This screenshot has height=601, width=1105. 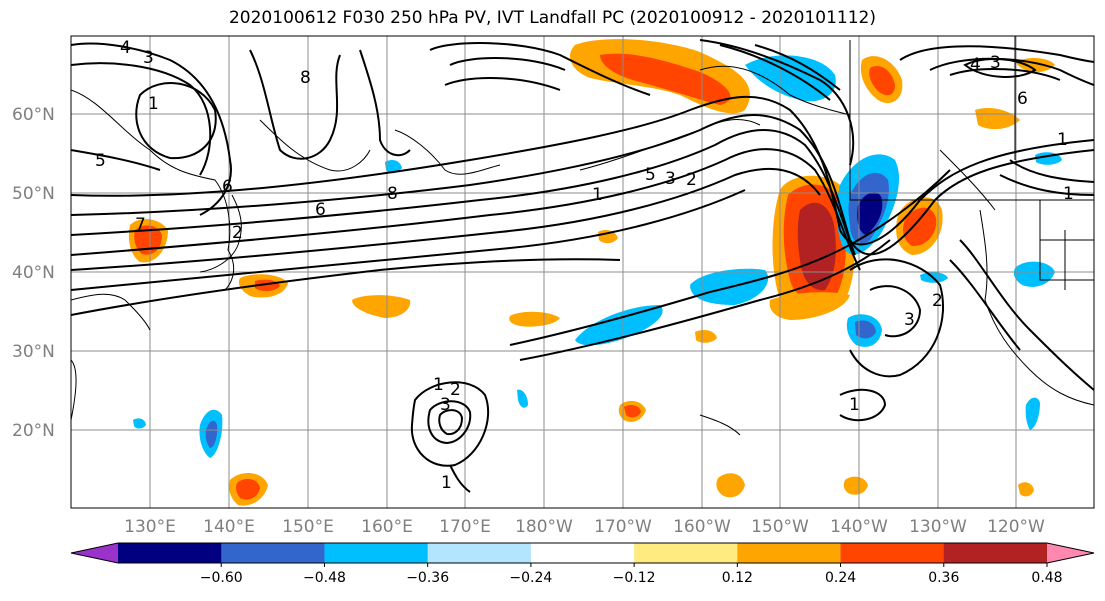 What do you see at coordinates (1070, 553) in the screenshot?
I see `colorbar-extension-high` at bounding box center [1070, 553].